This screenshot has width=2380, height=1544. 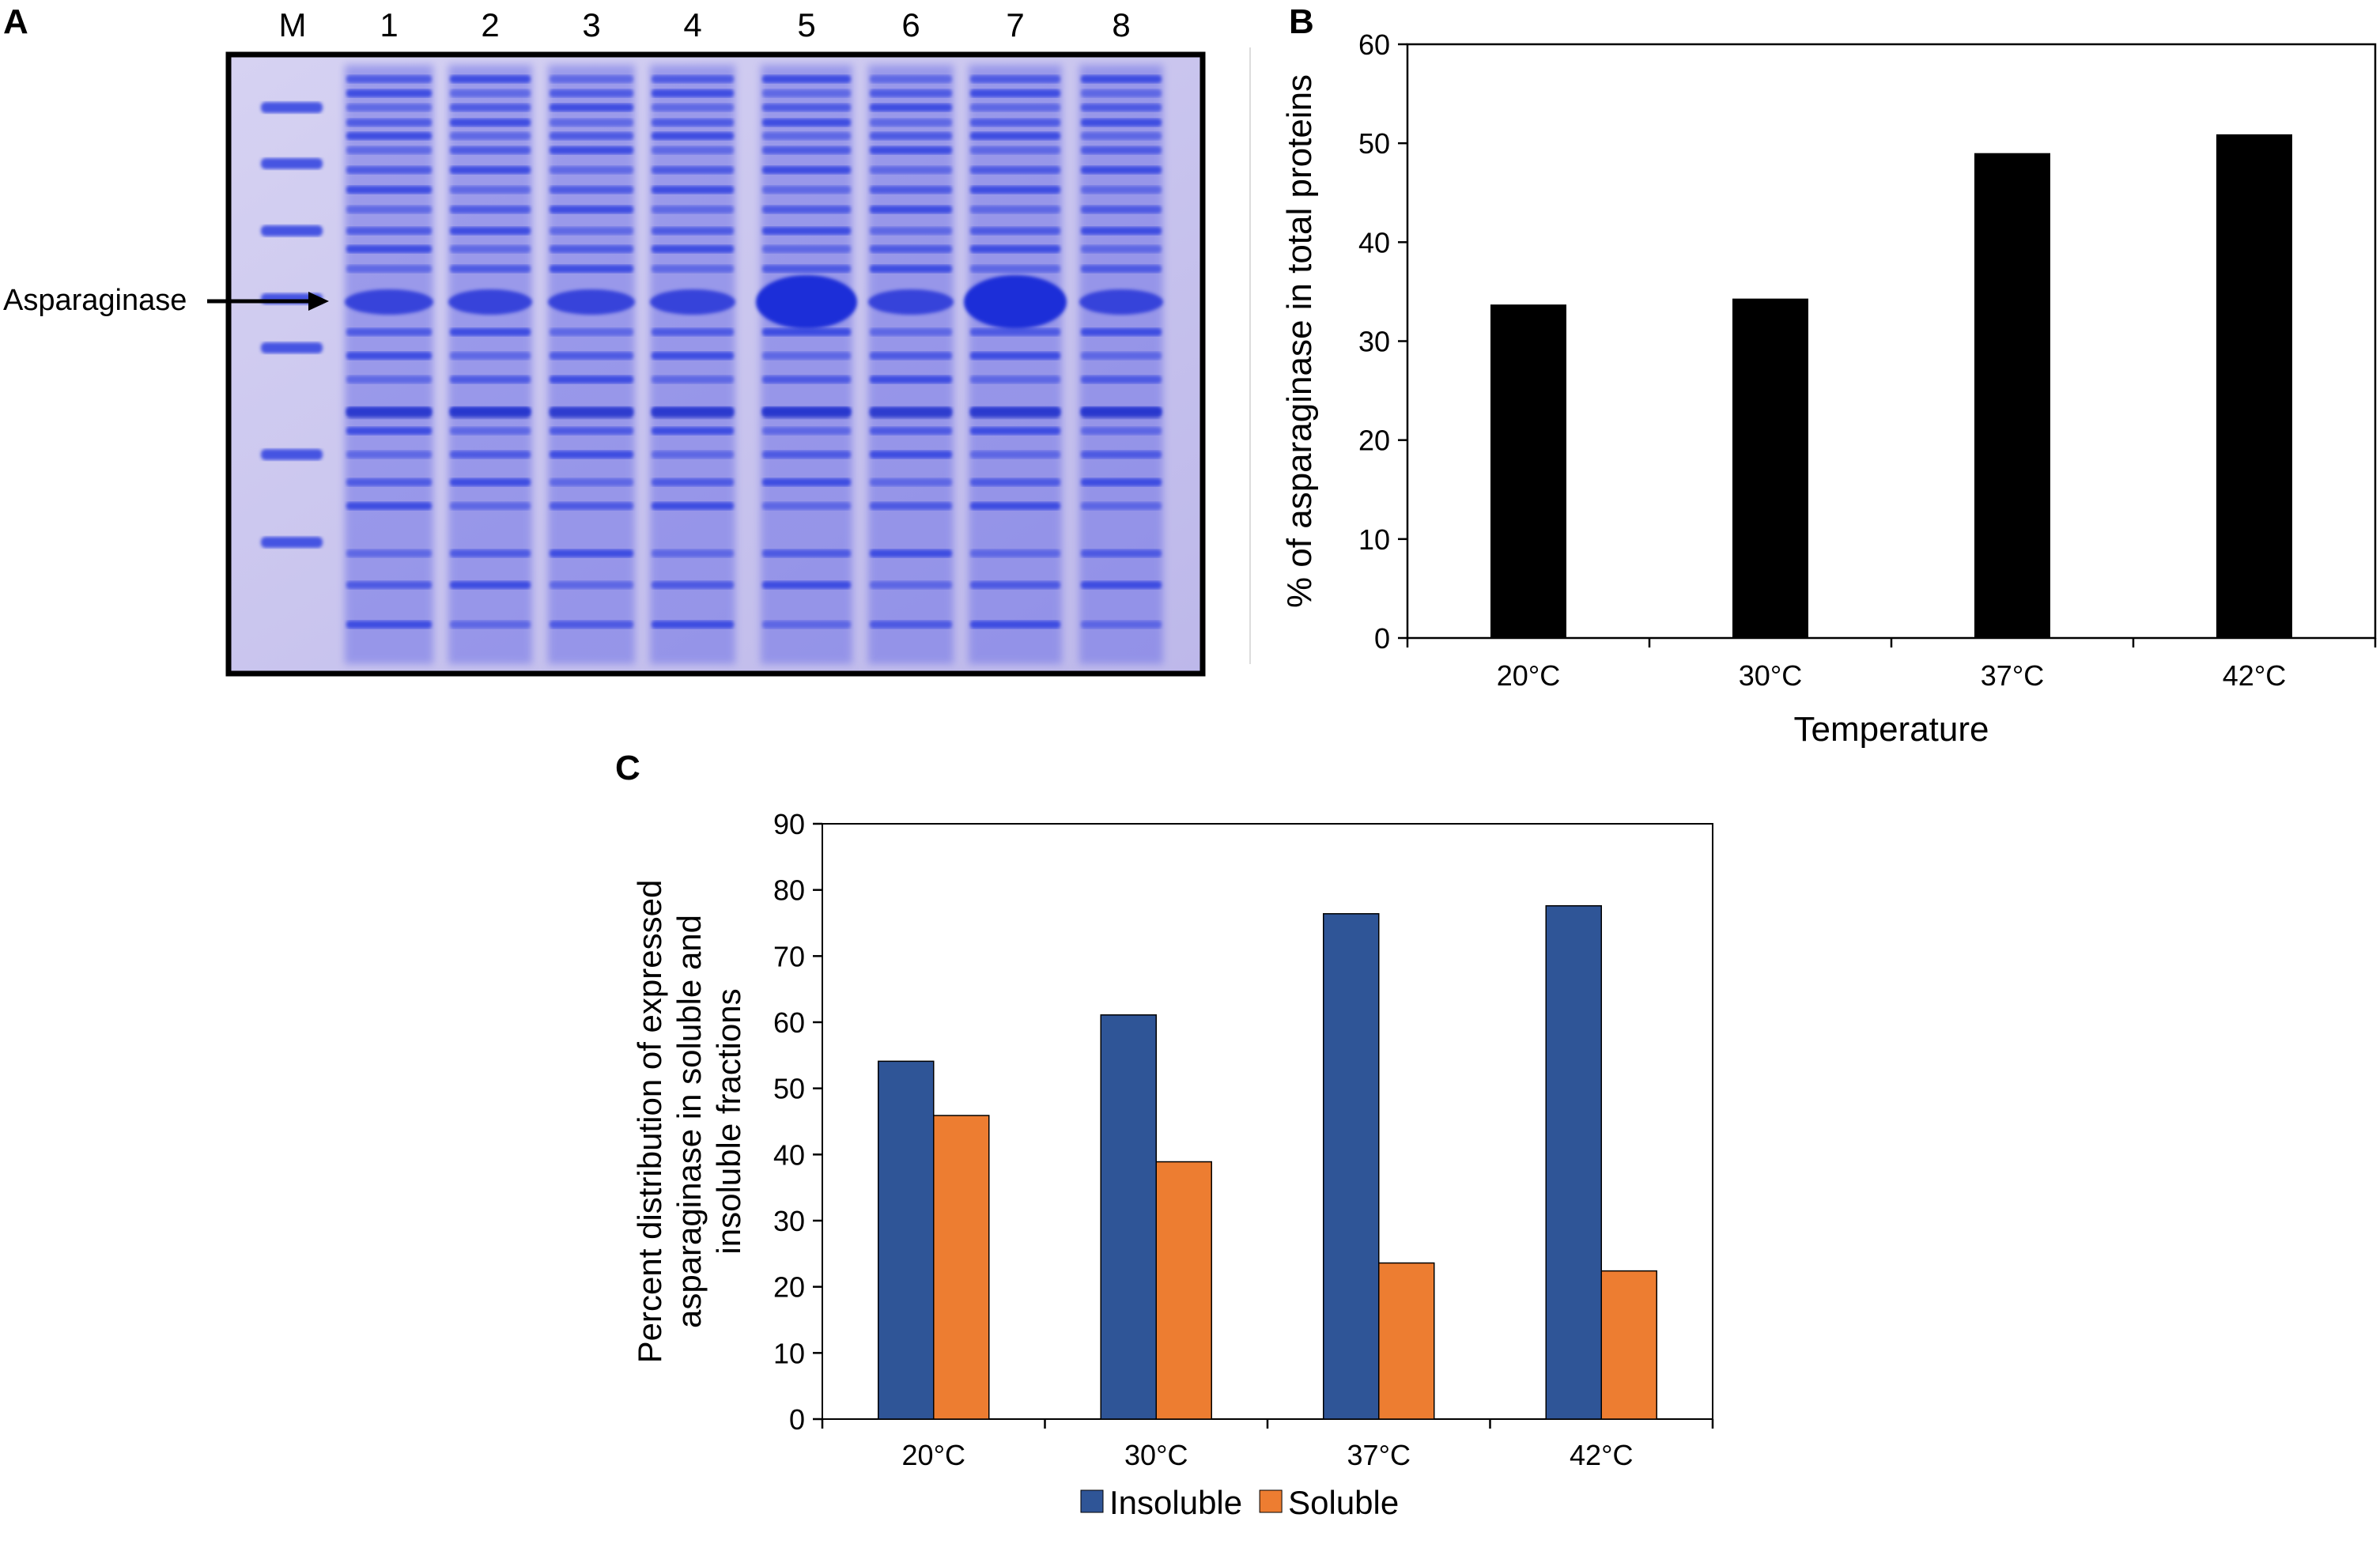 What do you see at coordinates (649, 1122) in the screenshot?
I see `y-axis-title-line: Percent distribution of expressed` at bounding box center [649, 1122].